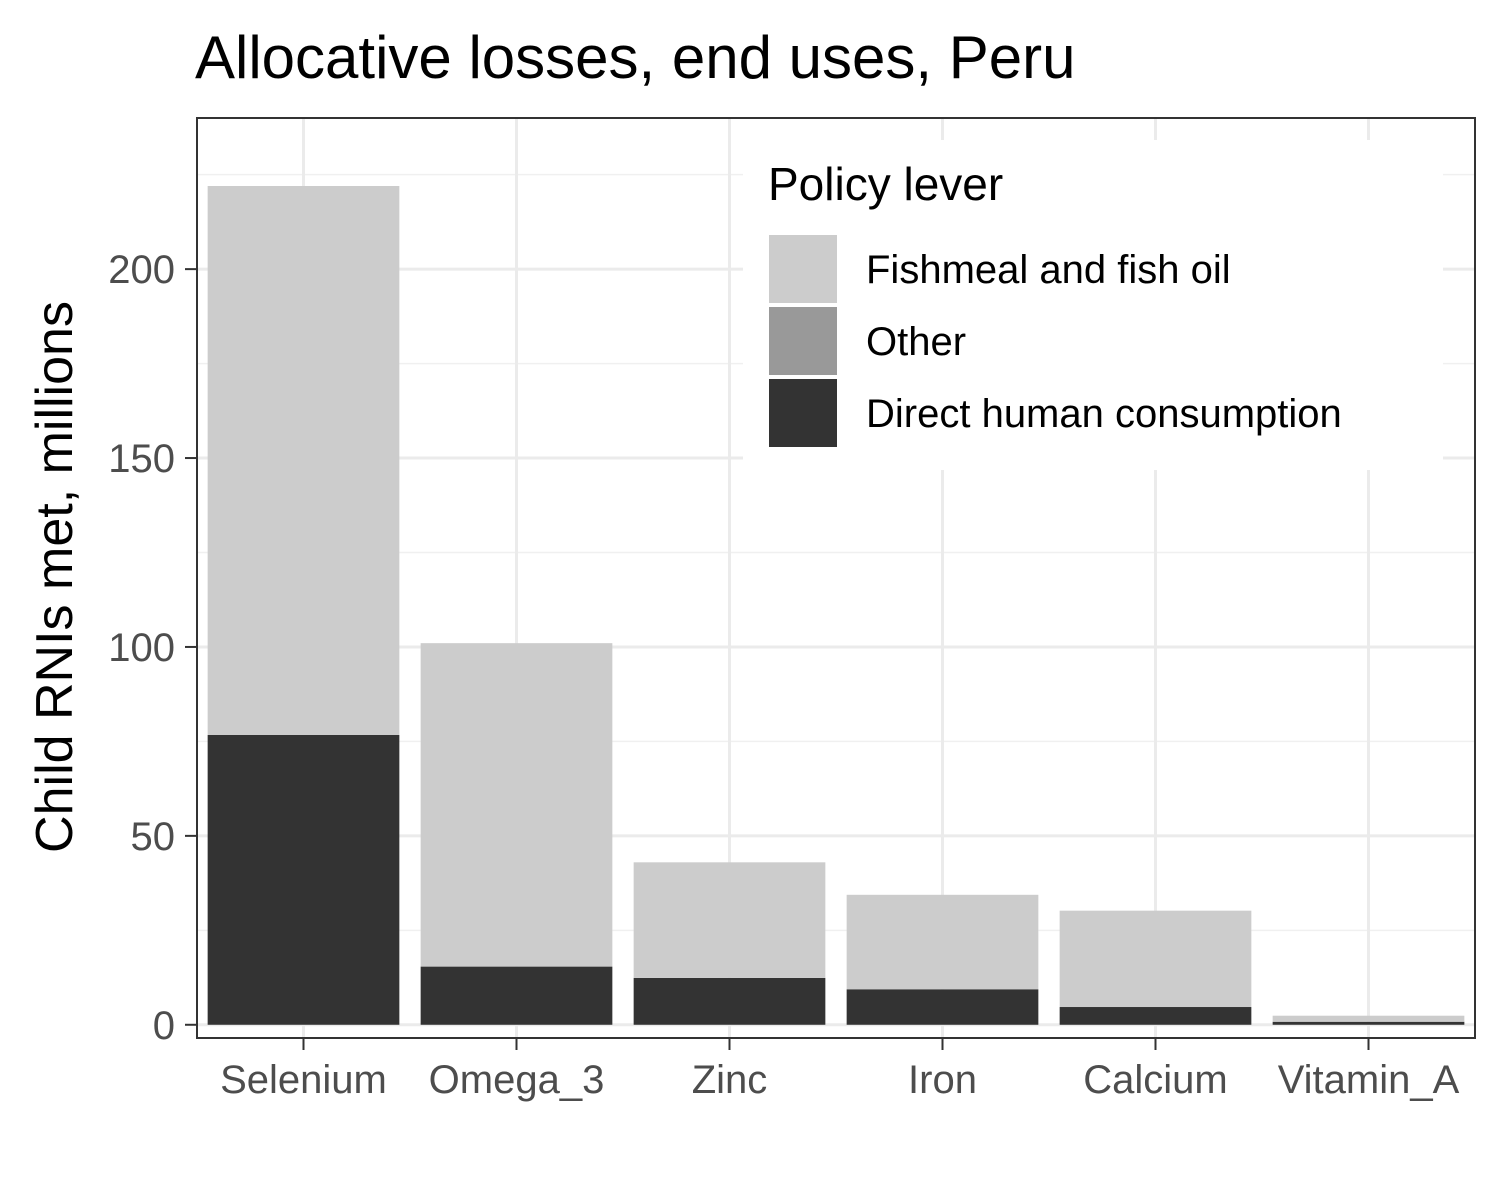 The width and height of the screenshot is (1500, 1200). I want to click on y-tick-label: 50, so click(153, 837).